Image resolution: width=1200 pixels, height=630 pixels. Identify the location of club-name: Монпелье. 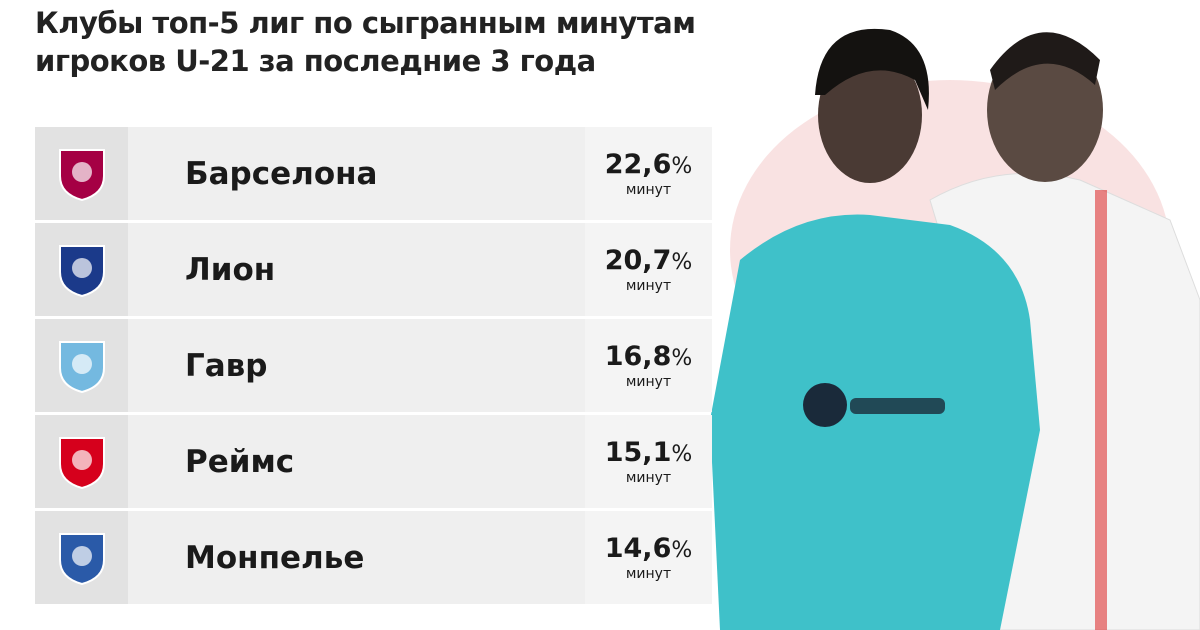
(275, 557).